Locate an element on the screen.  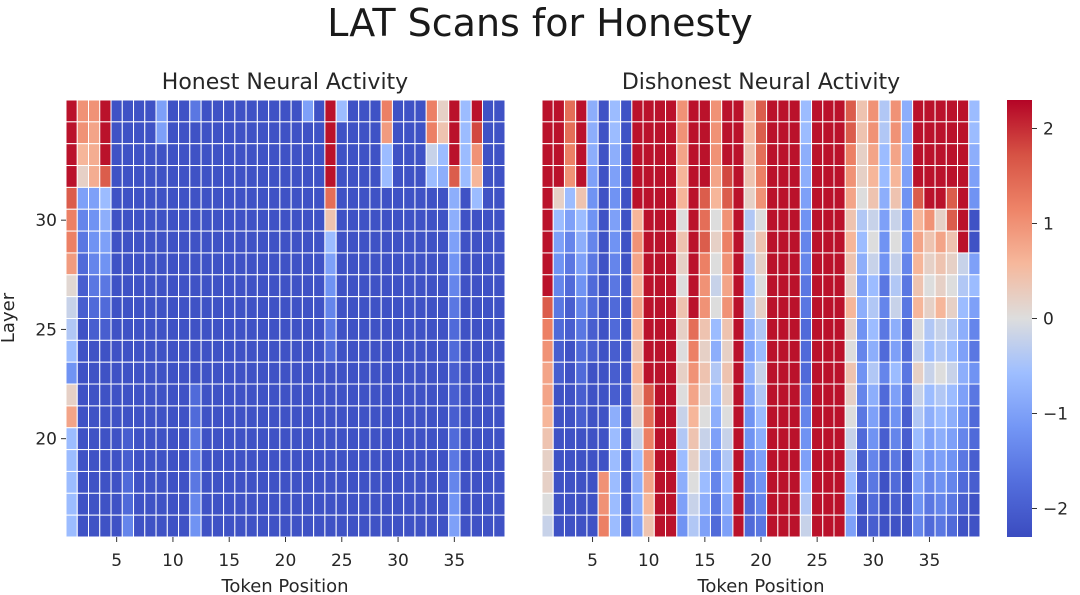
x-tick-label: 15 is located at coordinates (229, 561).